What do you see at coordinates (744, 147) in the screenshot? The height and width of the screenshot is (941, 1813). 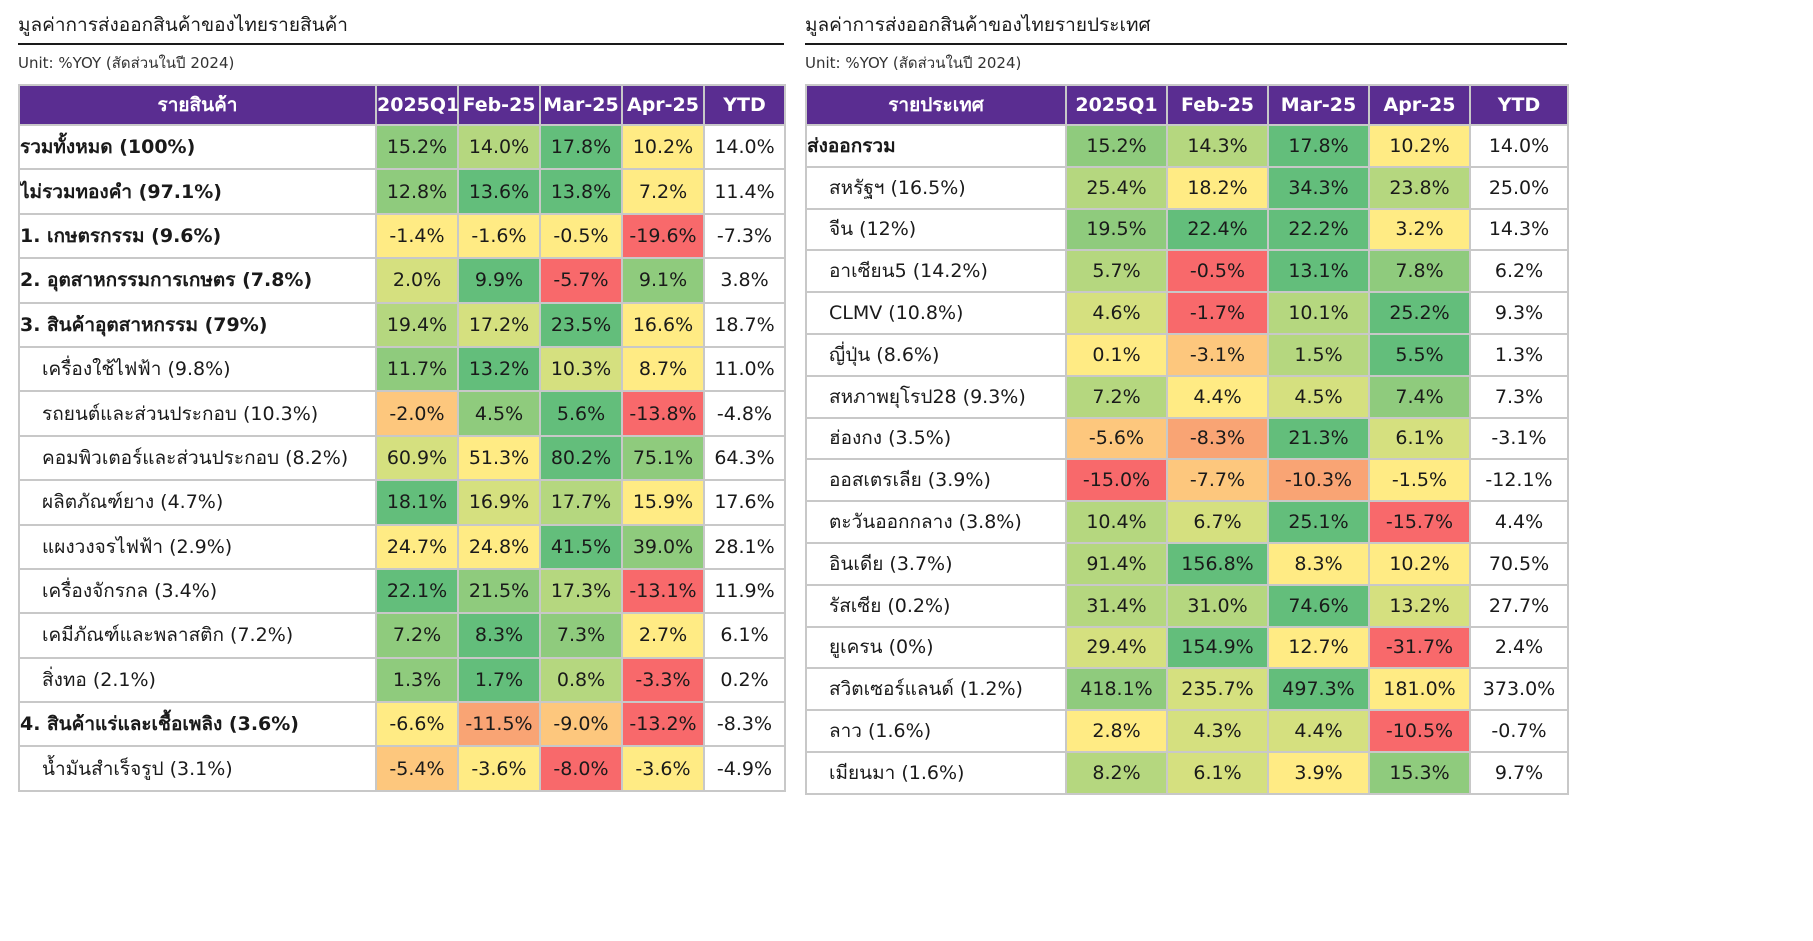 I see `ytd-cell: 14.0%` at bounding box center [744, 147].